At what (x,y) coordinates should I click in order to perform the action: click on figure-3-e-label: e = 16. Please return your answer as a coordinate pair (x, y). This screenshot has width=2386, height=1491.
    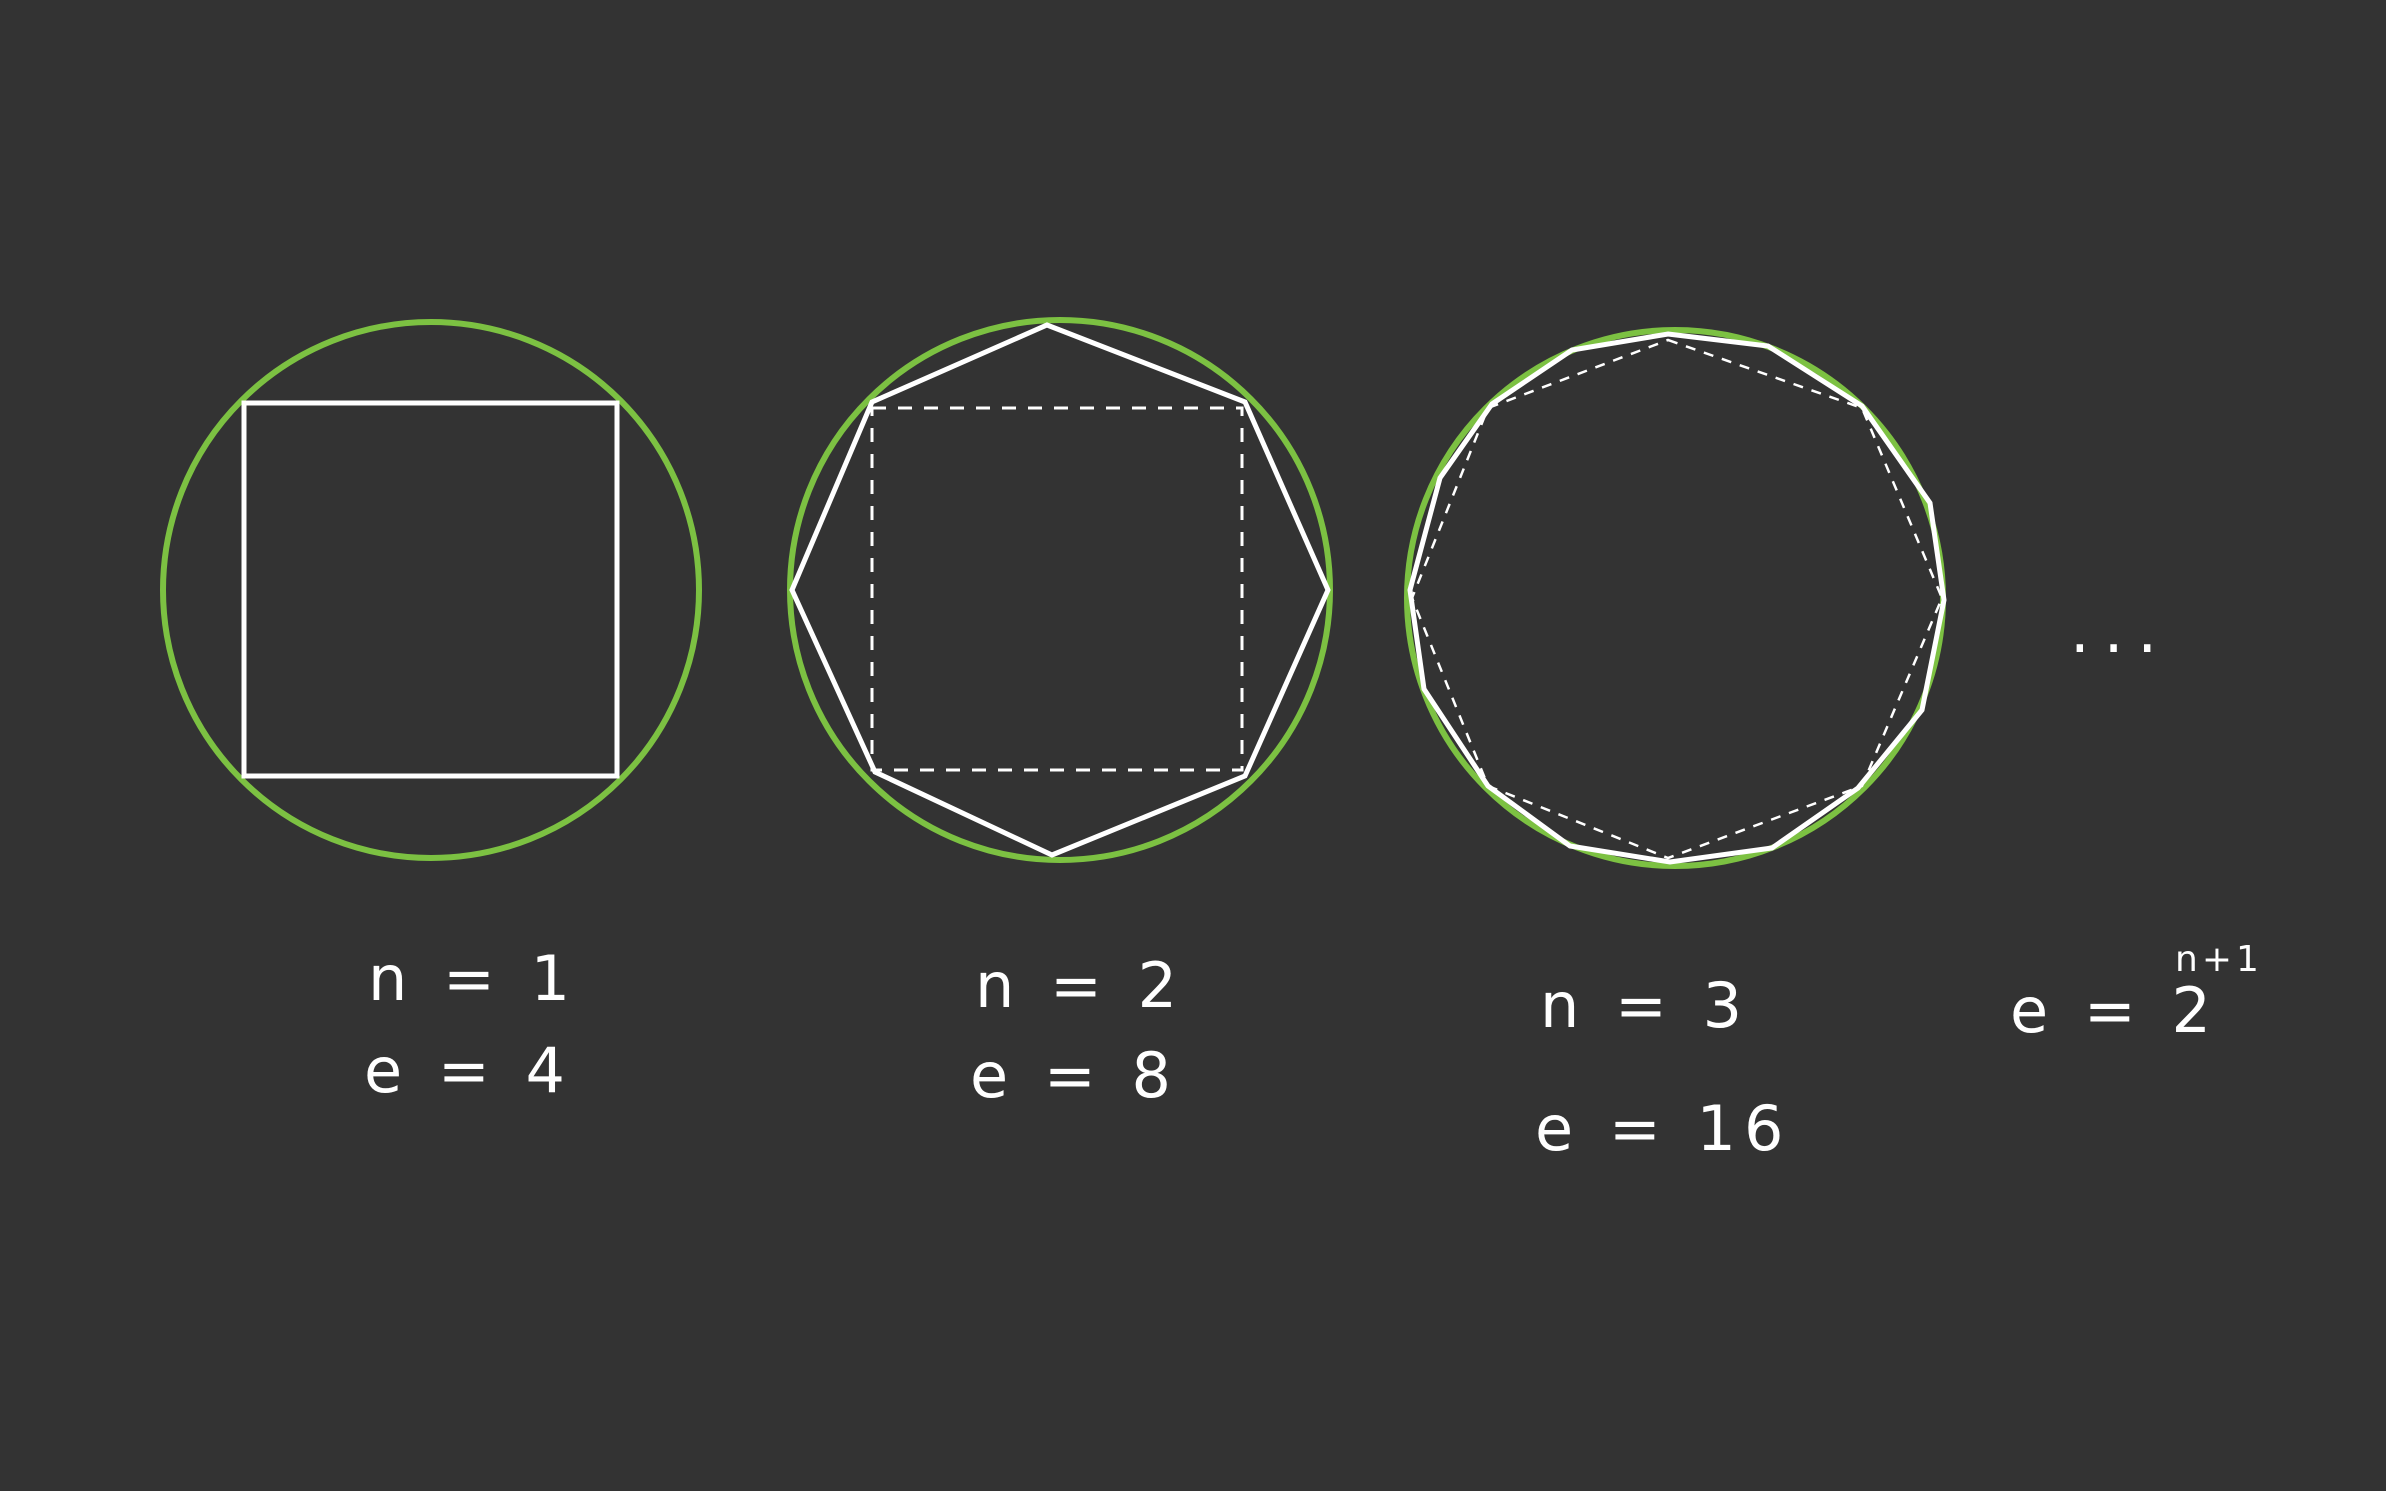
    Looking at the image, I should click on (1663, 1128).